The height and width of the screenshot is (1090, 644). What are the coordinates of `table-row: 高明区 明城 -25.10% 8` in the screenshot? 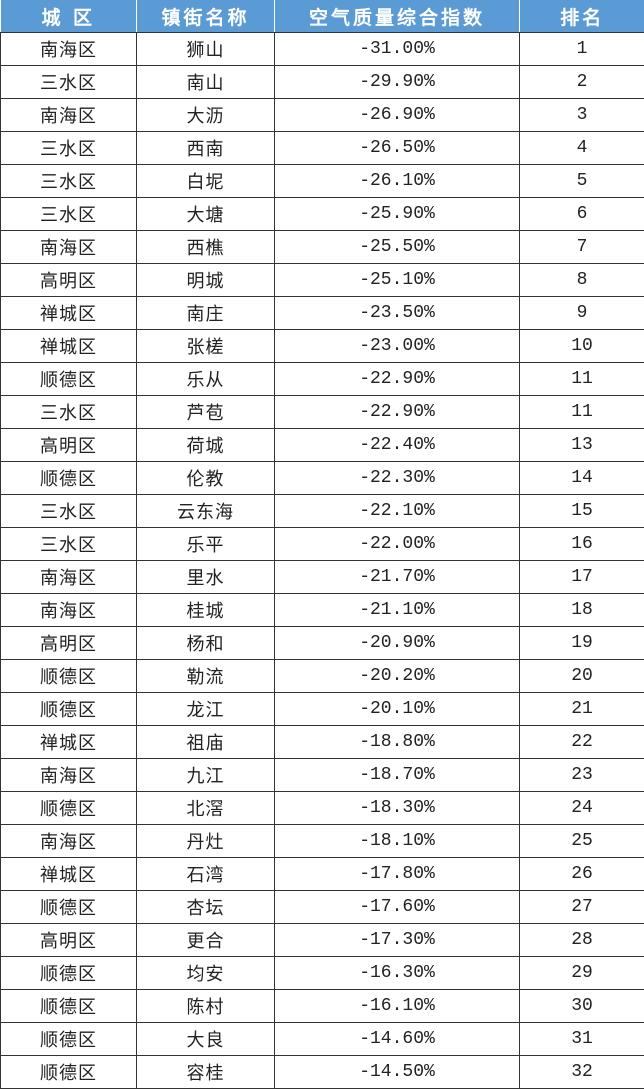 It's located at (322, 280).